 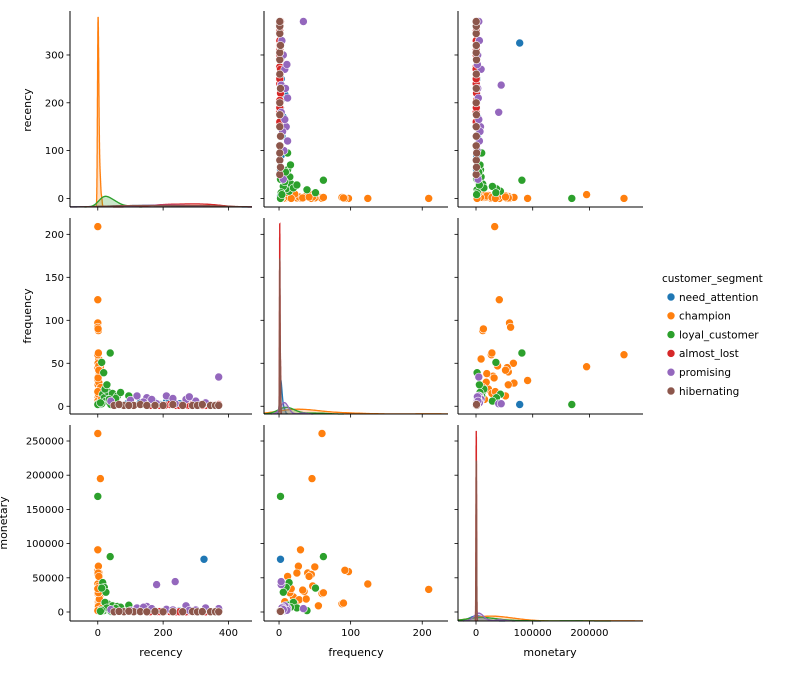 I want to click on x-tick-label-monetary: 0, so click(x=476, y=633).